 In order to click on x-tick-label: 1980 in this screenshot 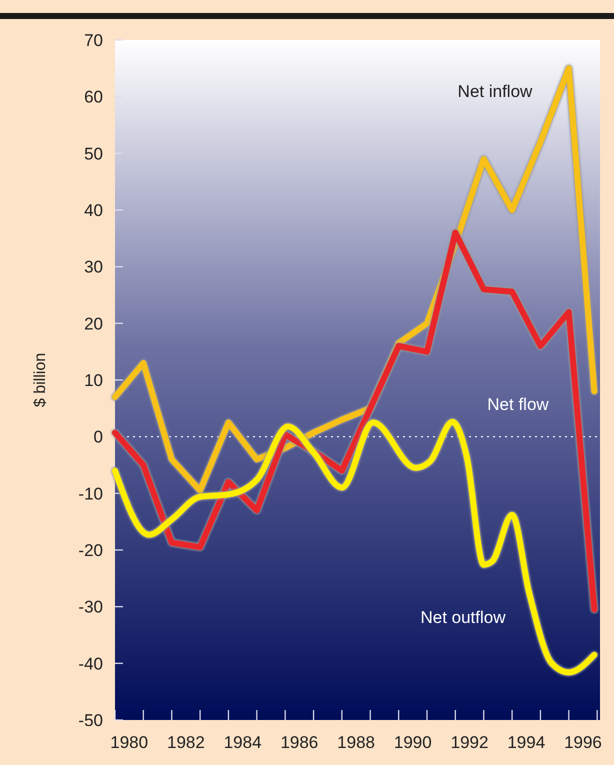, I will do `click(129, 742)`.